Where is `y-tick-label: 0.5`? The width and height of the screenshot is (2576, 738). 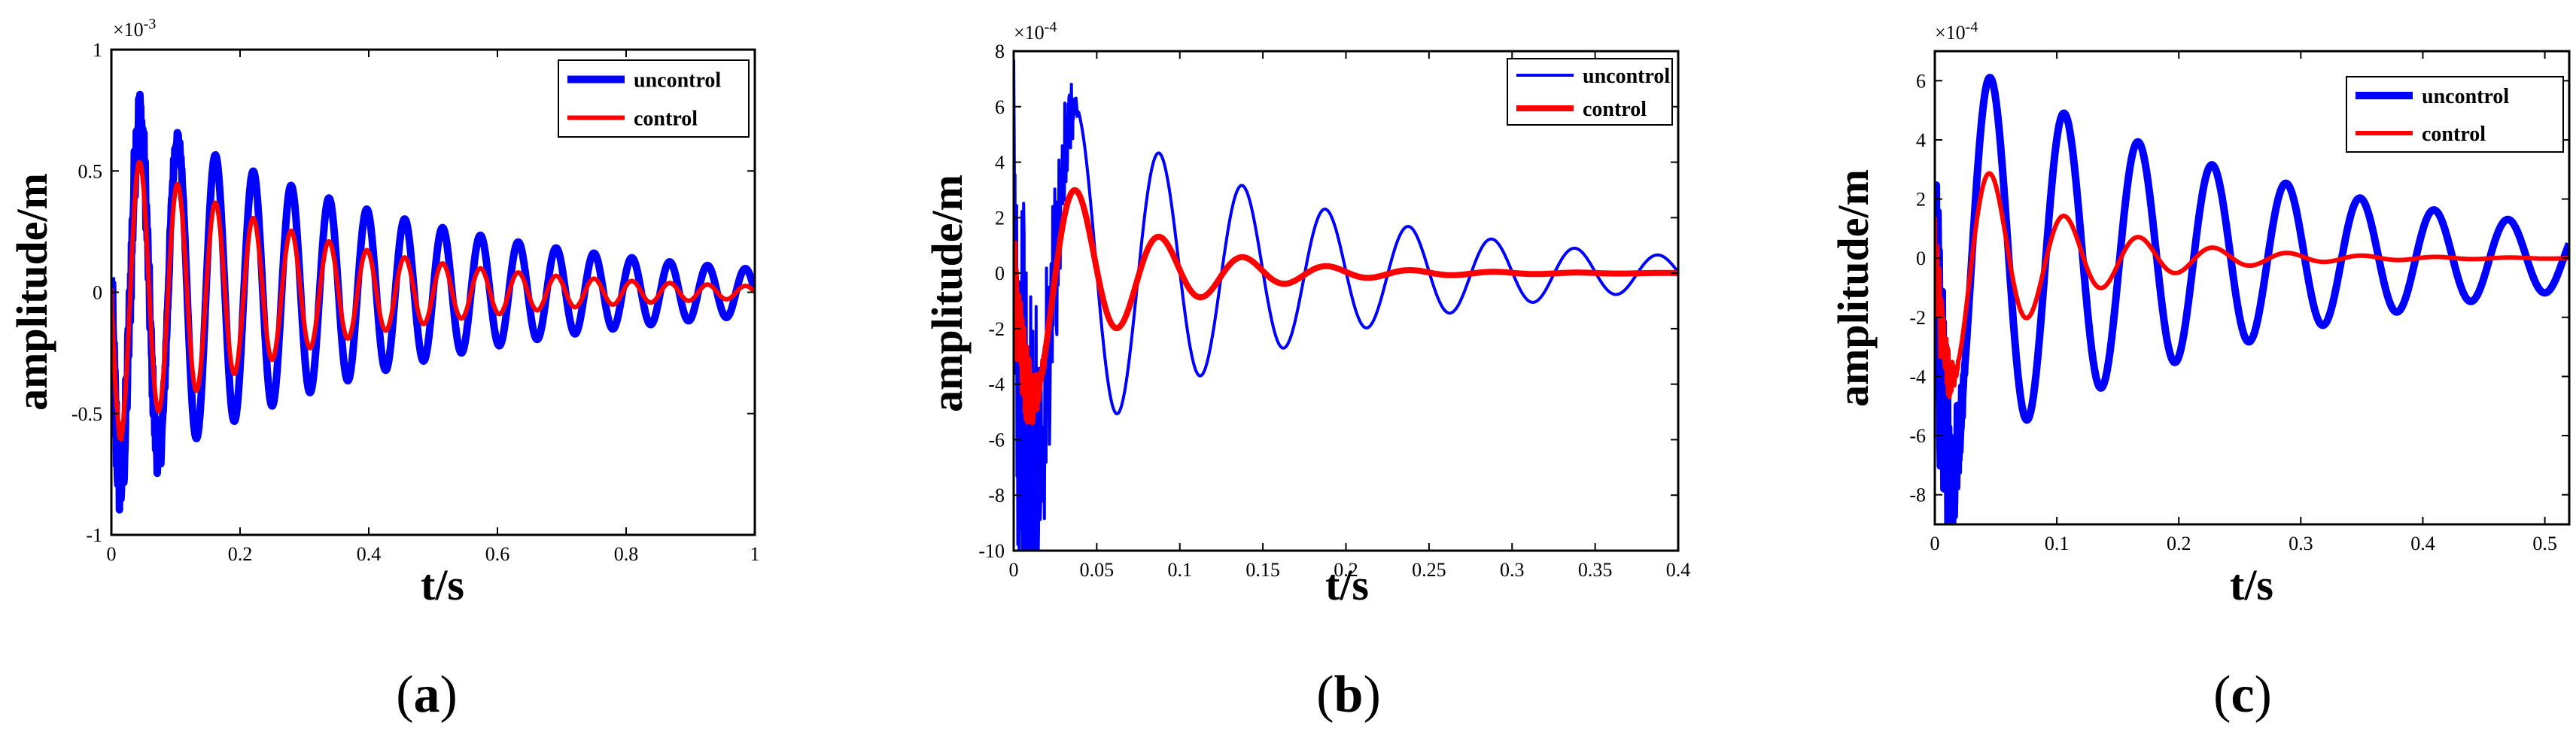 y-tick-label: 0.5 is located at coordinates (90, 171).